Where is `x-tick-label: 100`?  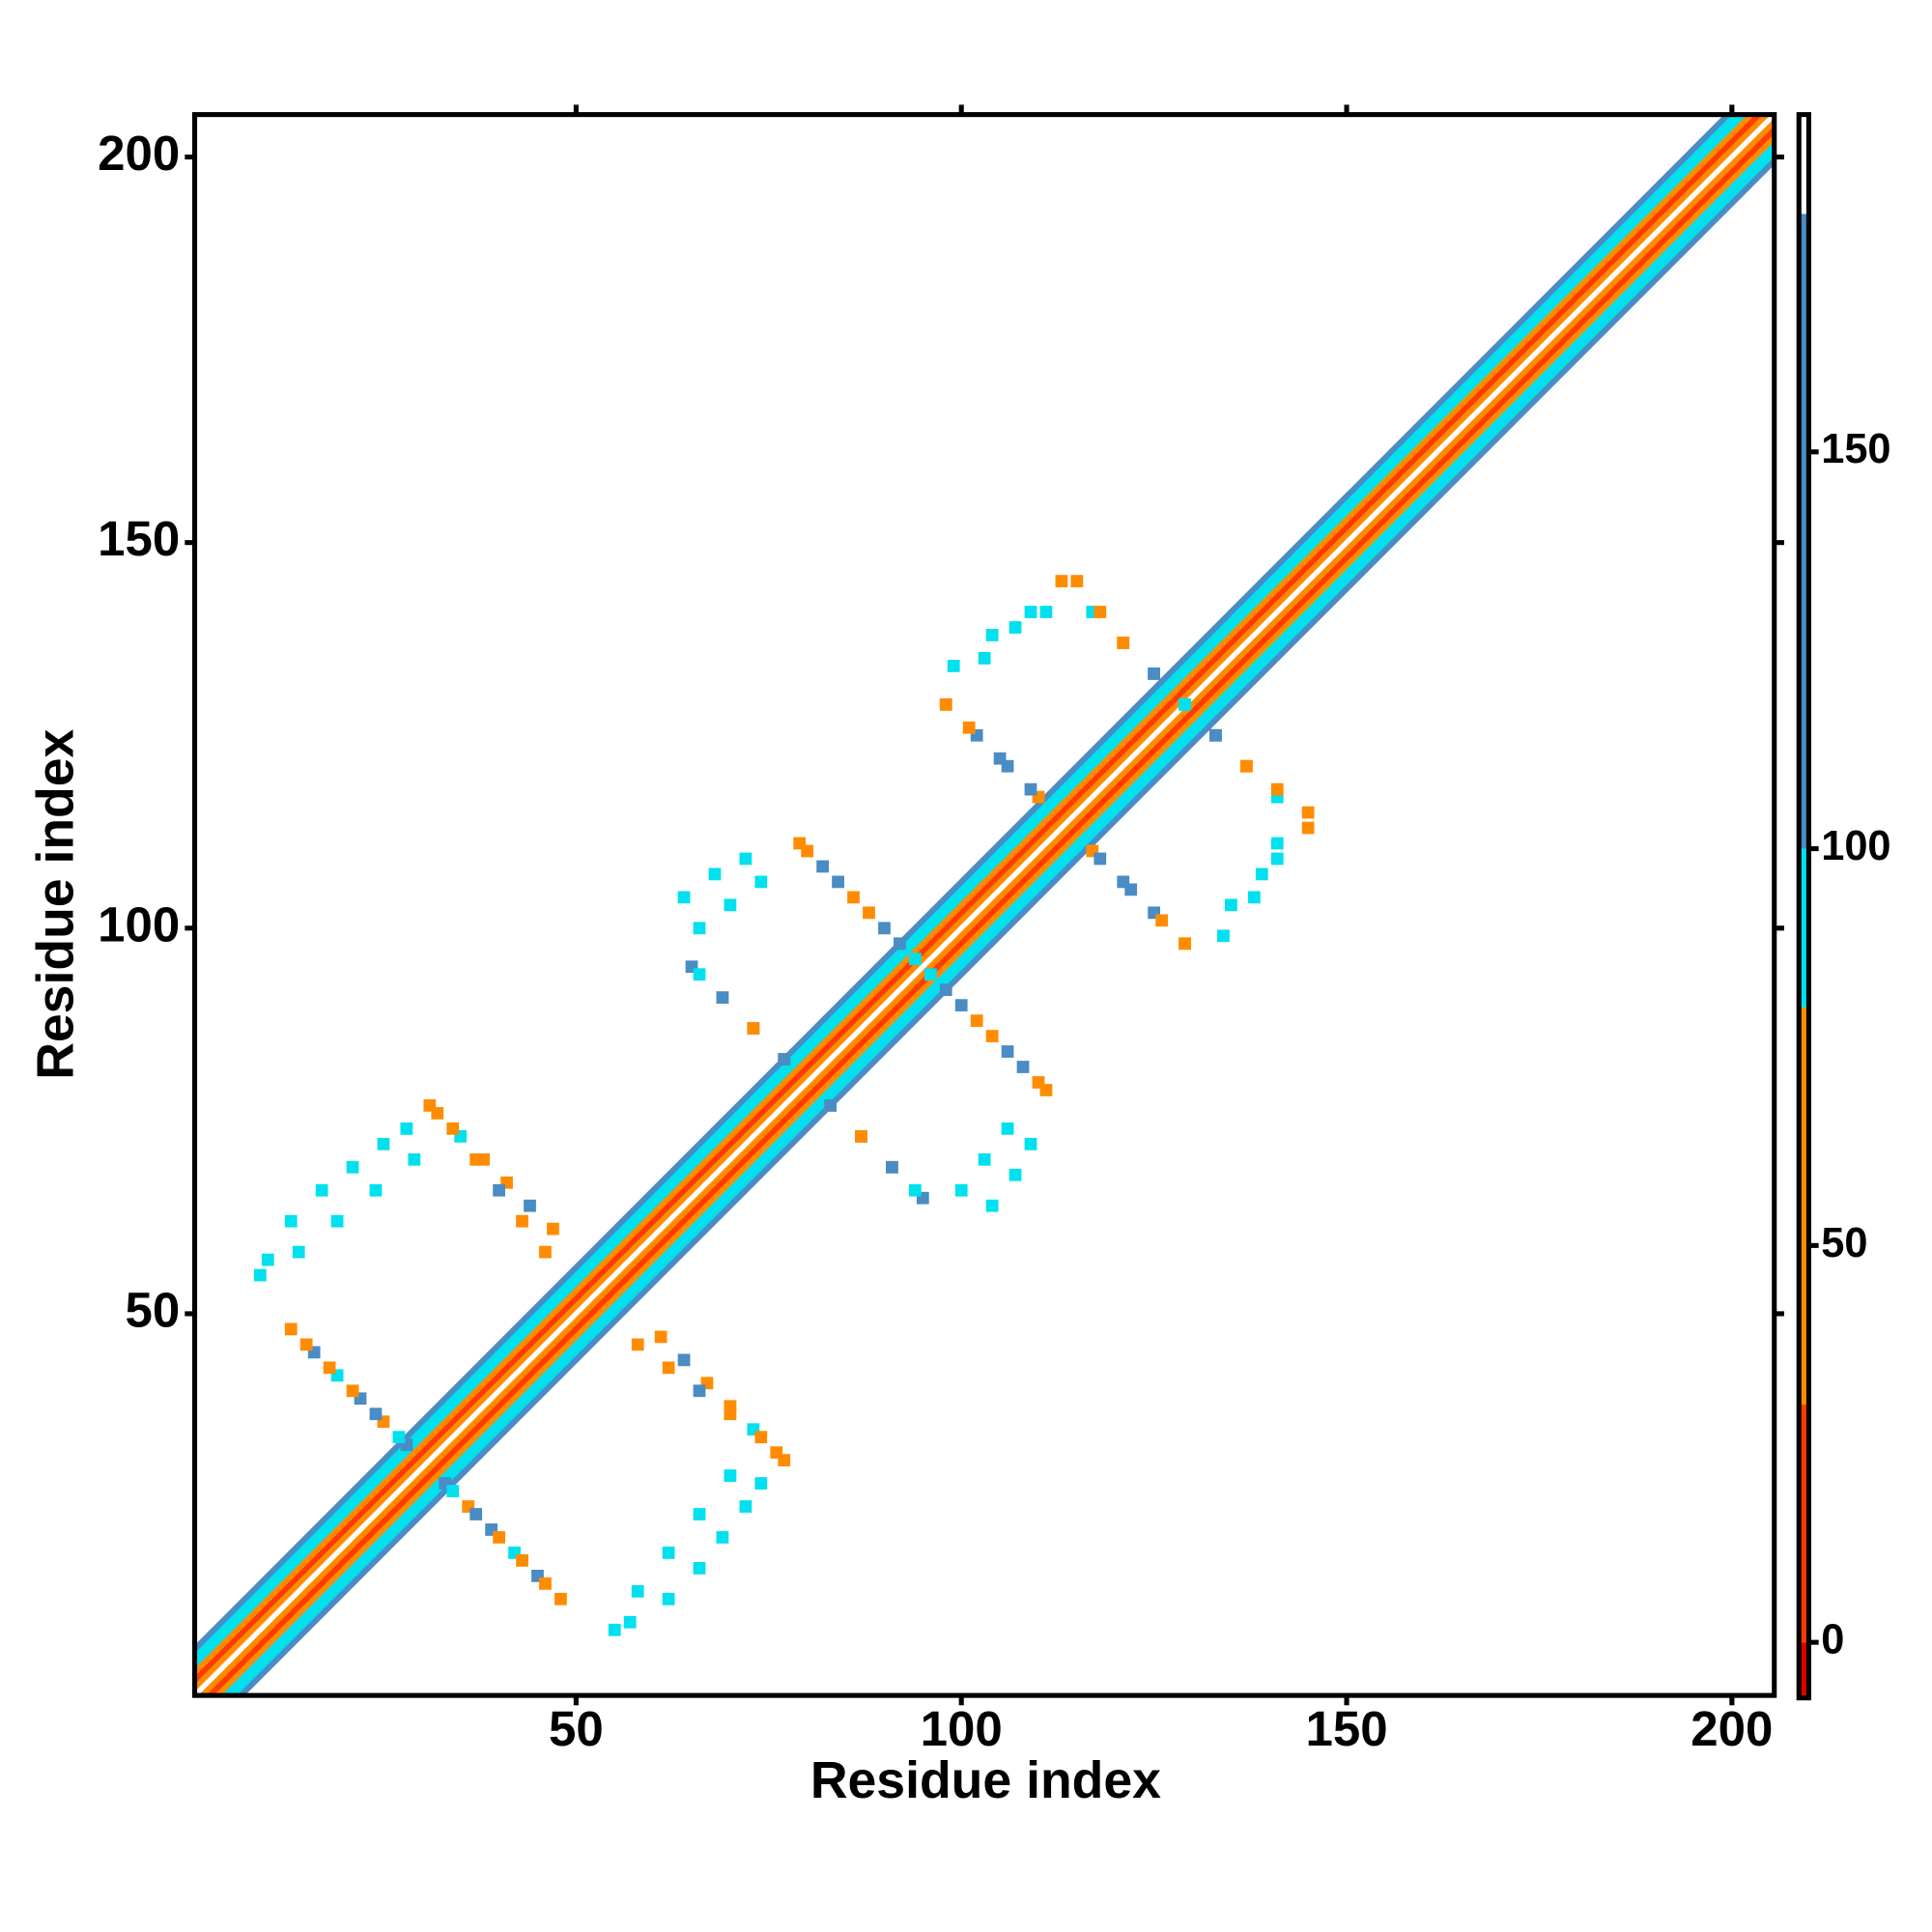
x-tick-label: 100 is located at coordinates (962, 1728).